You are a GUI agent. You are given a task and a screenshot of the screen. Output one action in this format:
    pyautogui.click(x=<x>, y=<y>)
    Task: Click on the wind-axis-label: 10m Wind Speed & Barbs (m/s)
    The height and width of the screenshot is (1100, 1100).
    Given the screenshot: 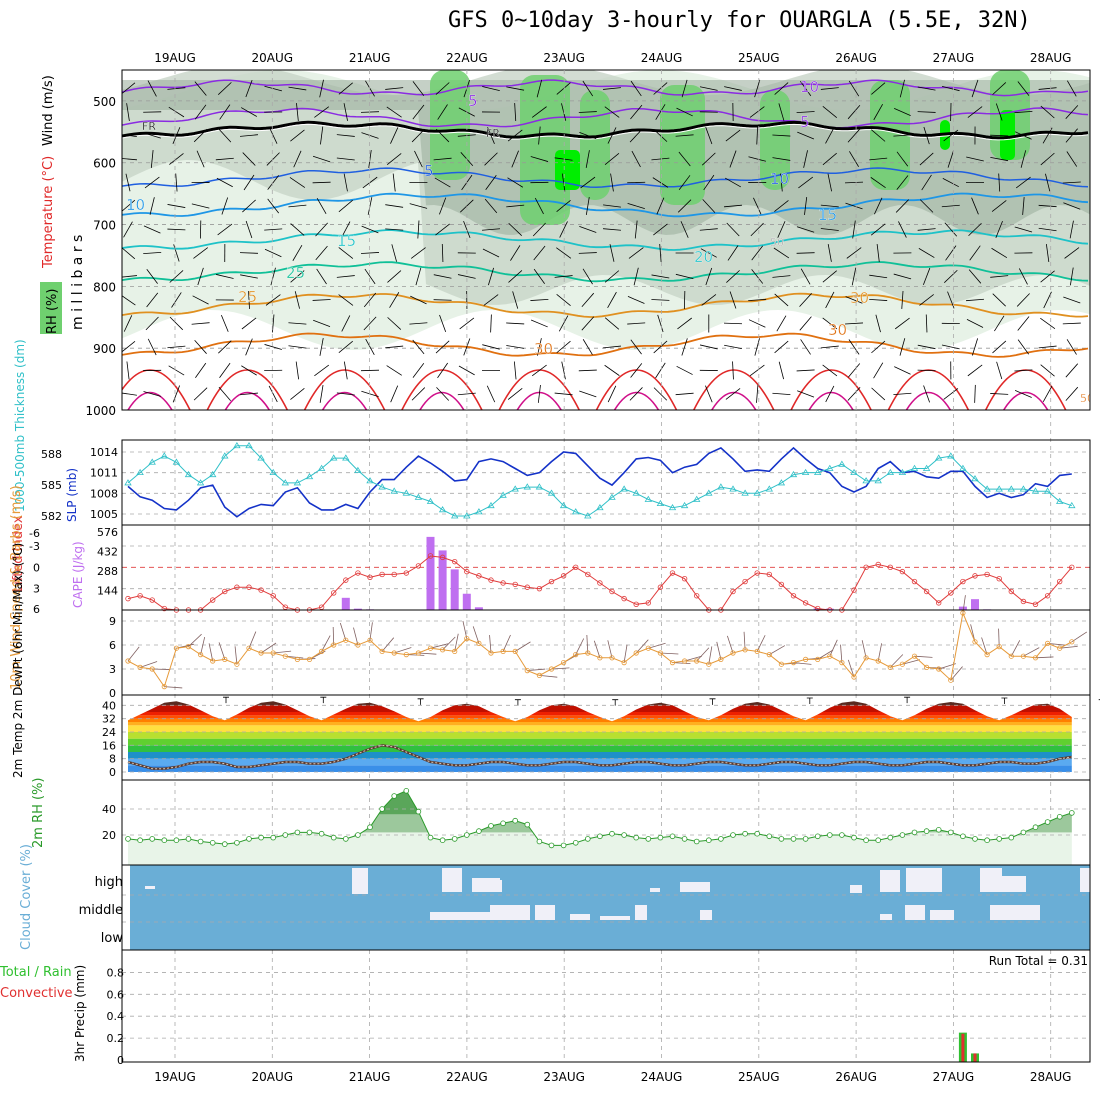 What is the action you would take?
    pyautogui.click(x=16, y=587)
    